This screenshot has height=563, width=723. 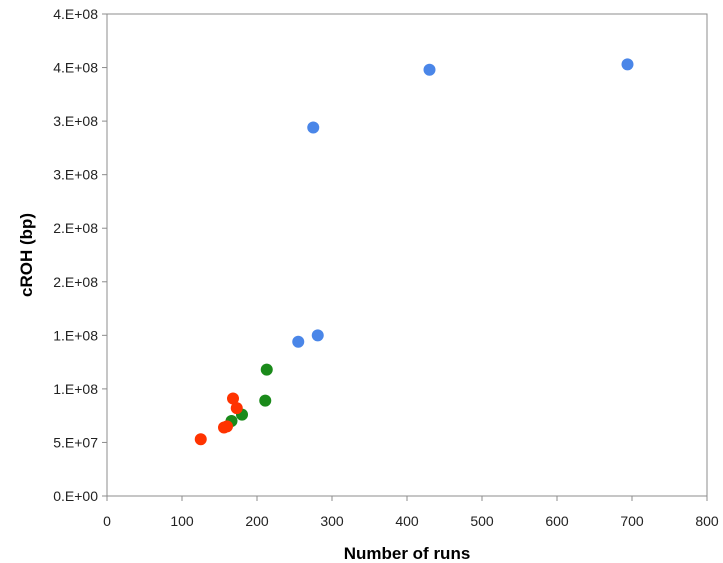 I want to click on y-axis-title: cROH (bp), so click(x=26, y=255).